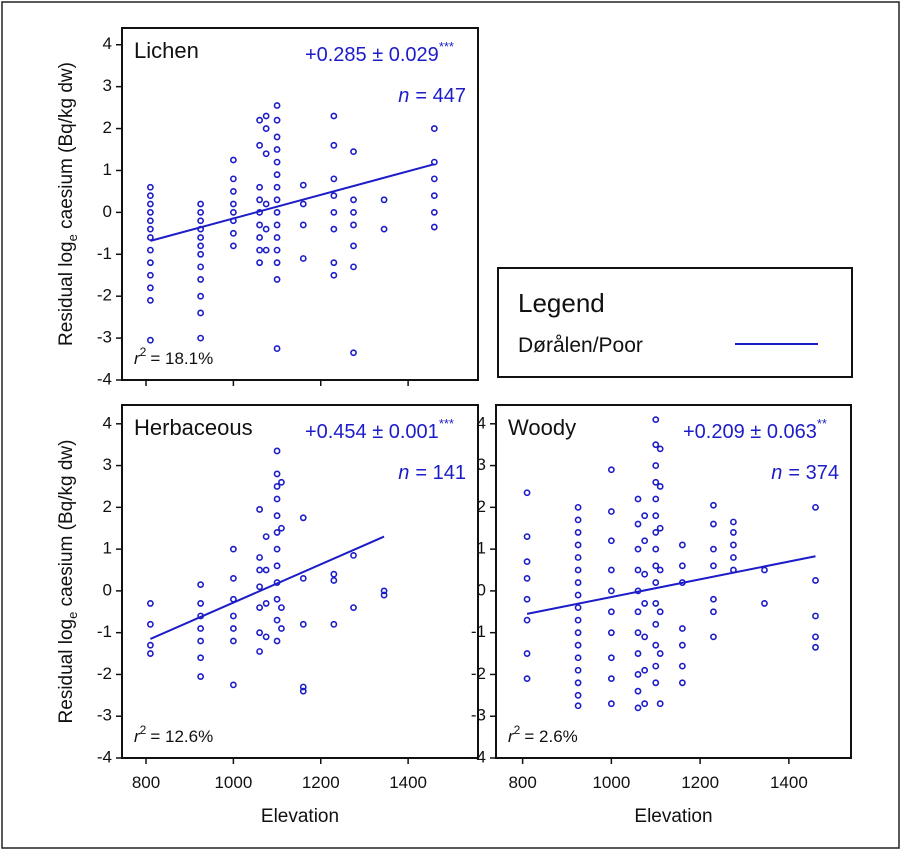 This screenshot has height=851, width=903. I want to click on fit-line, so click(267, 587).